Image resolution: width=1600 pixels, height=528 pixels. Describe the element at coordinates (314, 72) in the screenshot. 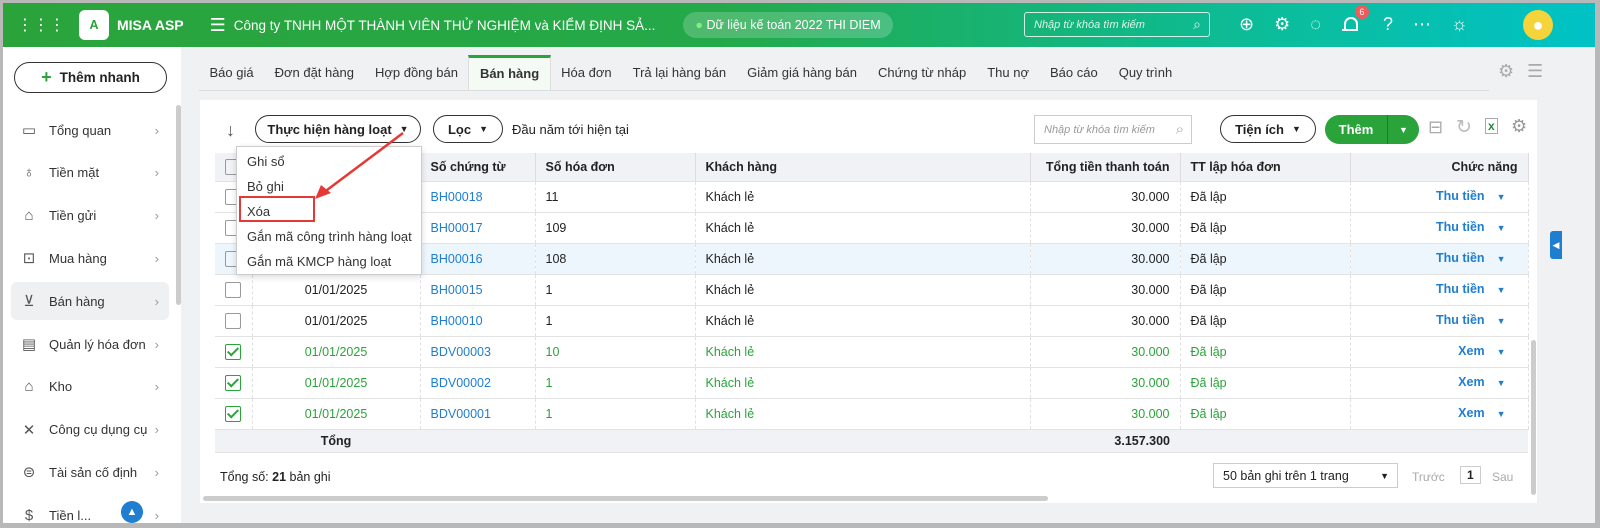

I see `tab-item: Đơn đặt hàng` at that location.